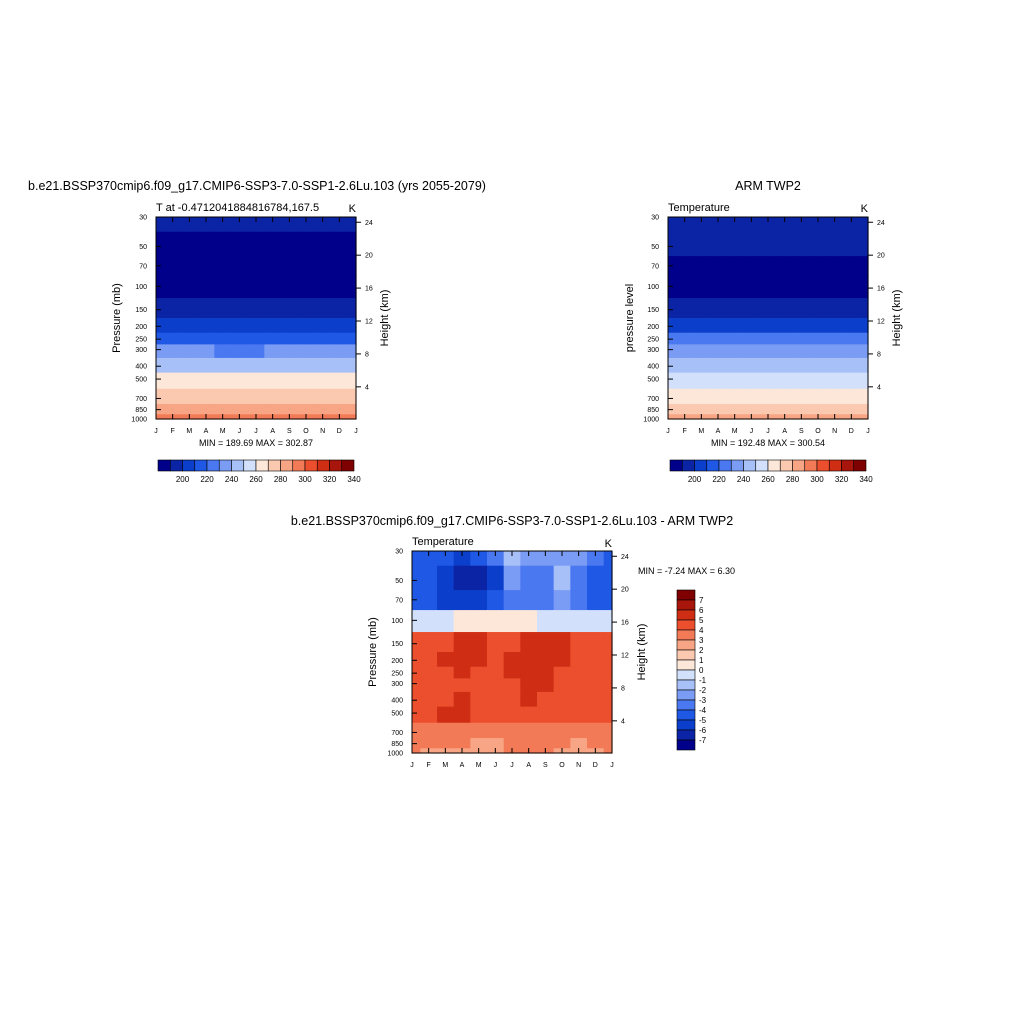 The height and width of the screenshot is (1024, 1024). I want to click on colorbar-label: -1, so click(703, 680).